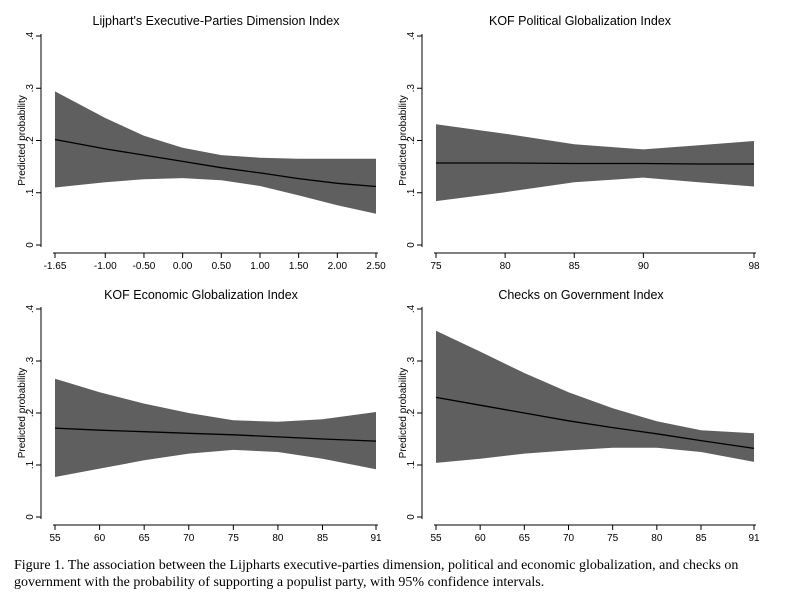 This screenshot has height=605, width=808. I want to click on x-tick-label: -1.00, so click(105, 266).